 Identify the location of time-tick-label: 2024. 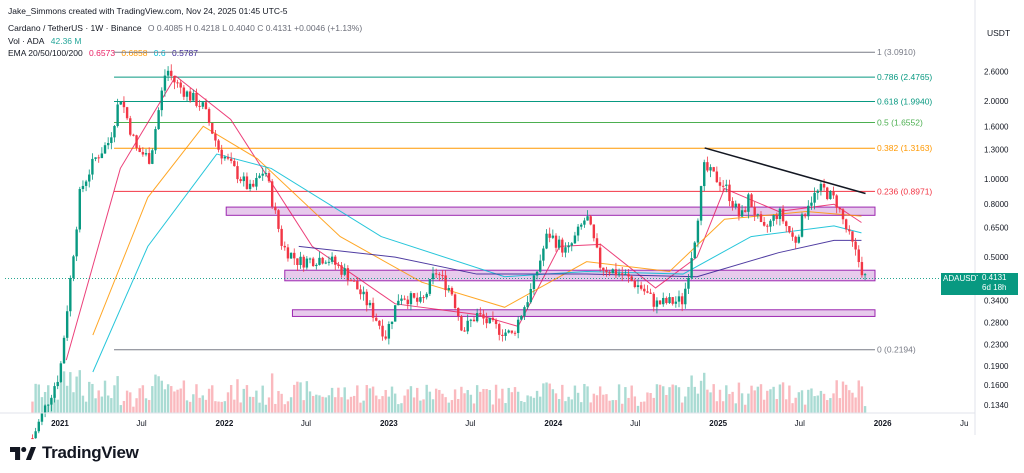
(553, 423).